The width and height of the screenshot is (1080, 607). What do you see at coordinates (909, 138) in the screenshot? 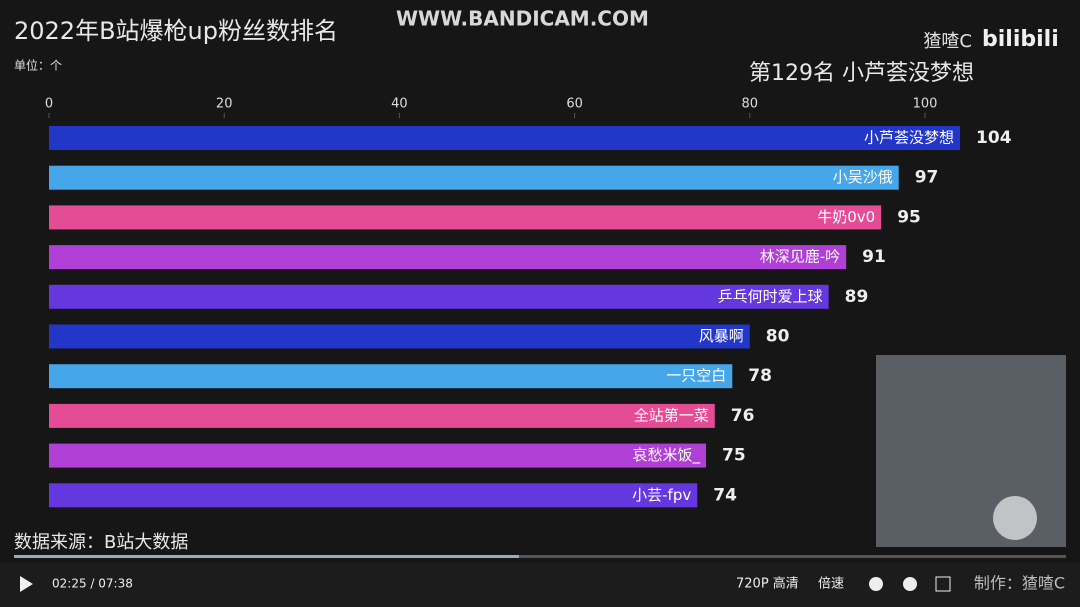
I see `bar-label: 小芦荟没梦想` at bounding box center [909, 138].